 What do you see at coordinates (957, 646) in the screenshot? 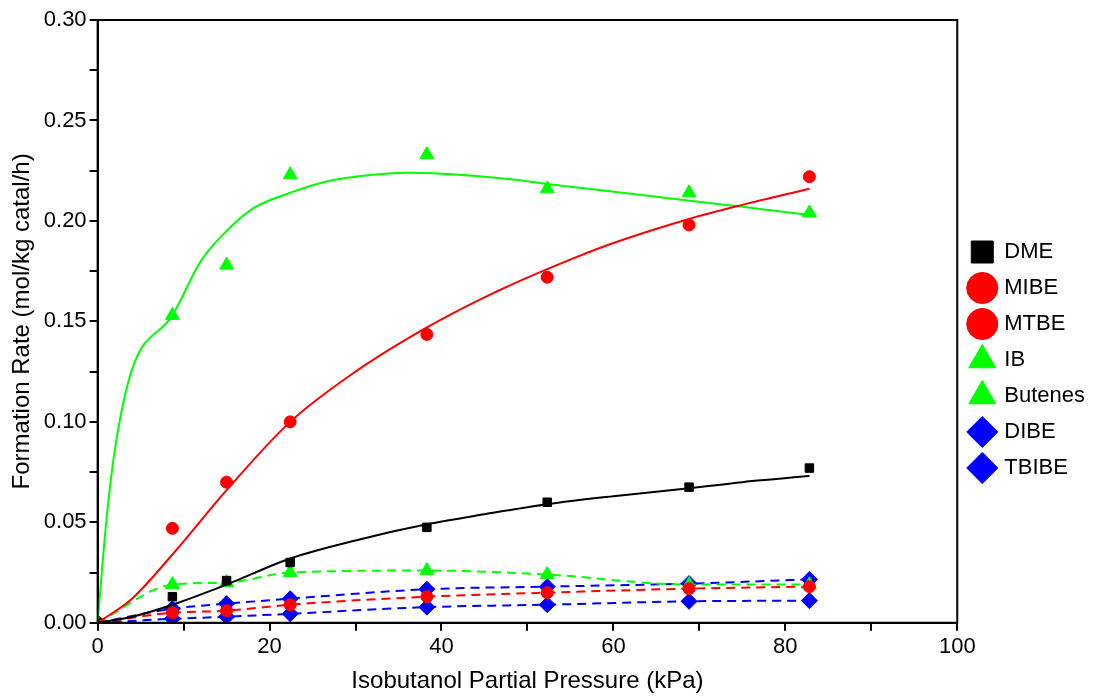
I see `x-tick-label: 100` at bounding box center [957, 646].